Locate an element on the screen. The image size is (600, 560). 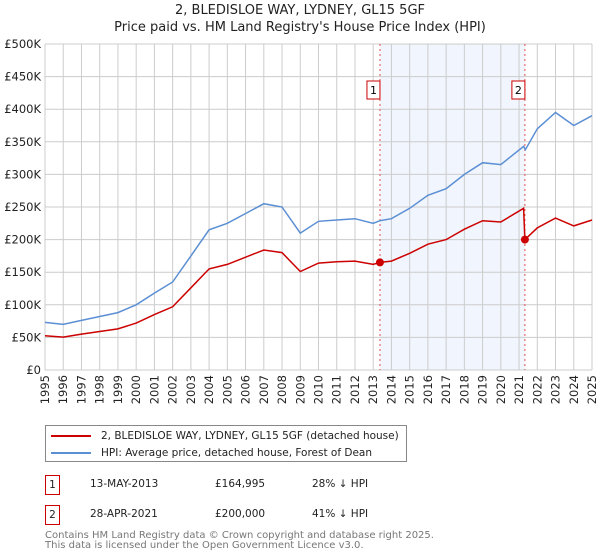
y-tick-label: £50K is located at coordinates (27, 337).